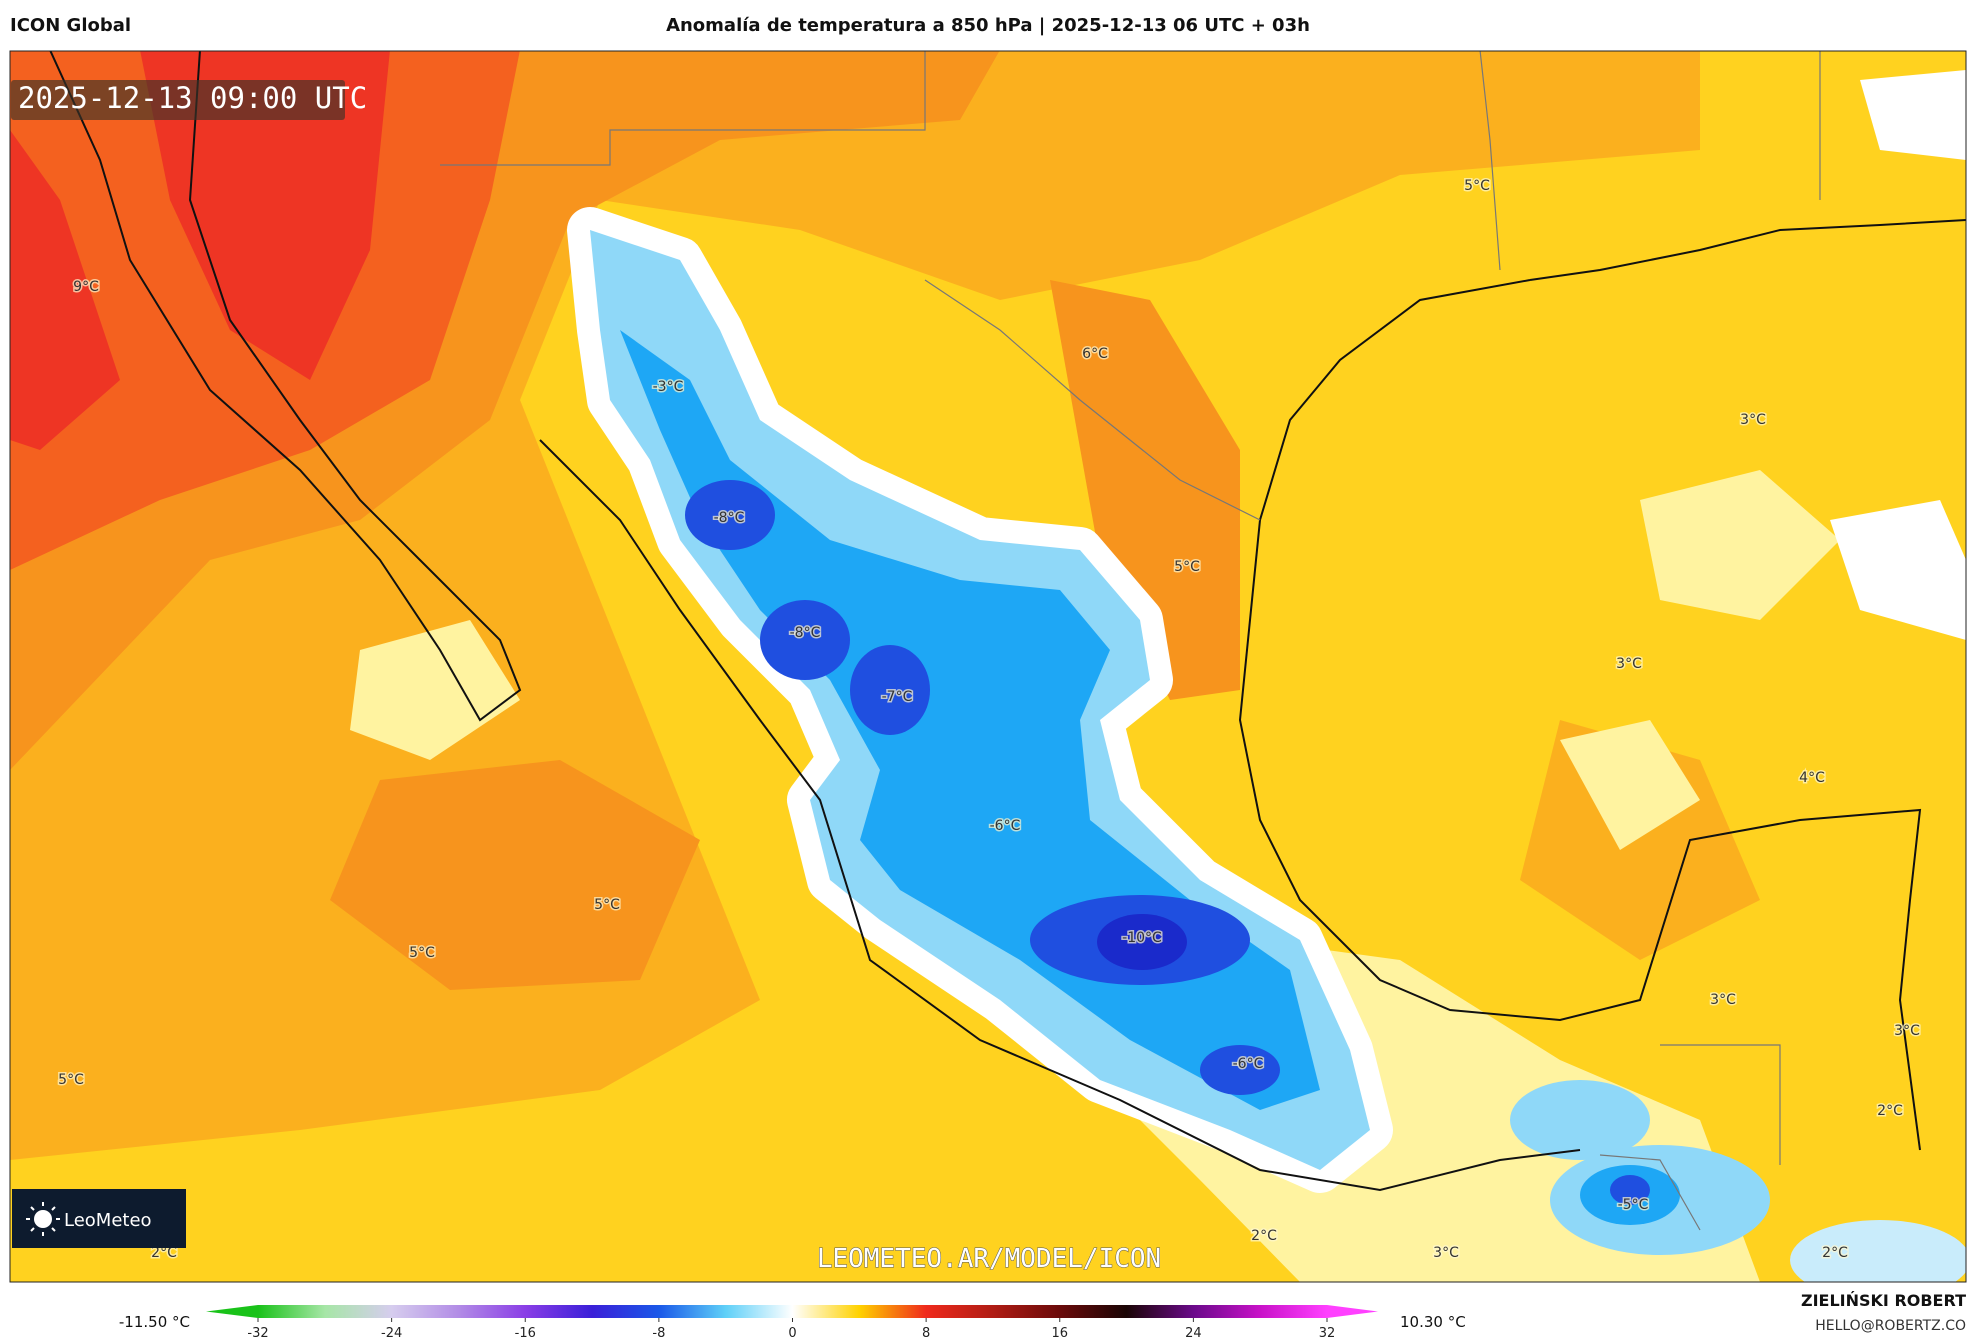  Describe the element at coordinates (1327, 1332) in the screenshot. I see `colorbar-tick-label: 32` at that location.